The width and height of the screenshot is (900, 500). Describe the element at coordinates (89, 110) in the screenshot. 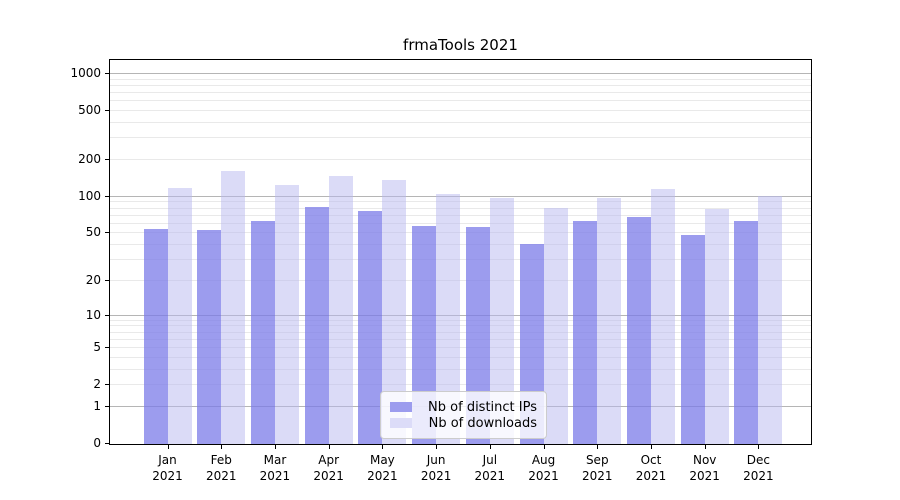

I see `y-tick-label: 500` at that location.